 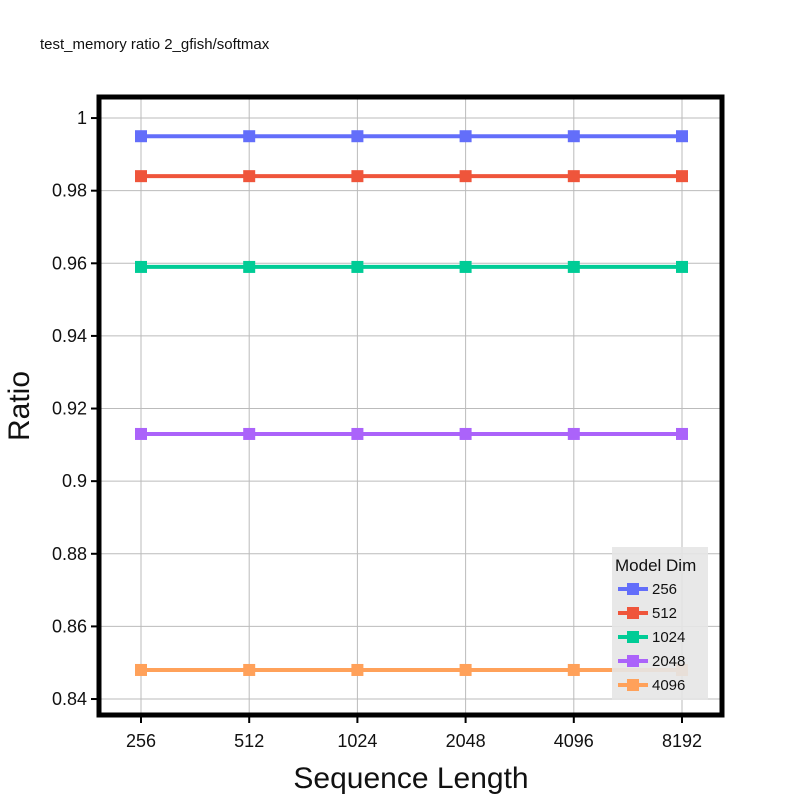 What do you see at coordinates (357, 741) in the screenshot?
I see `x-tick-label: 1024` at bounding box center [357, 741].